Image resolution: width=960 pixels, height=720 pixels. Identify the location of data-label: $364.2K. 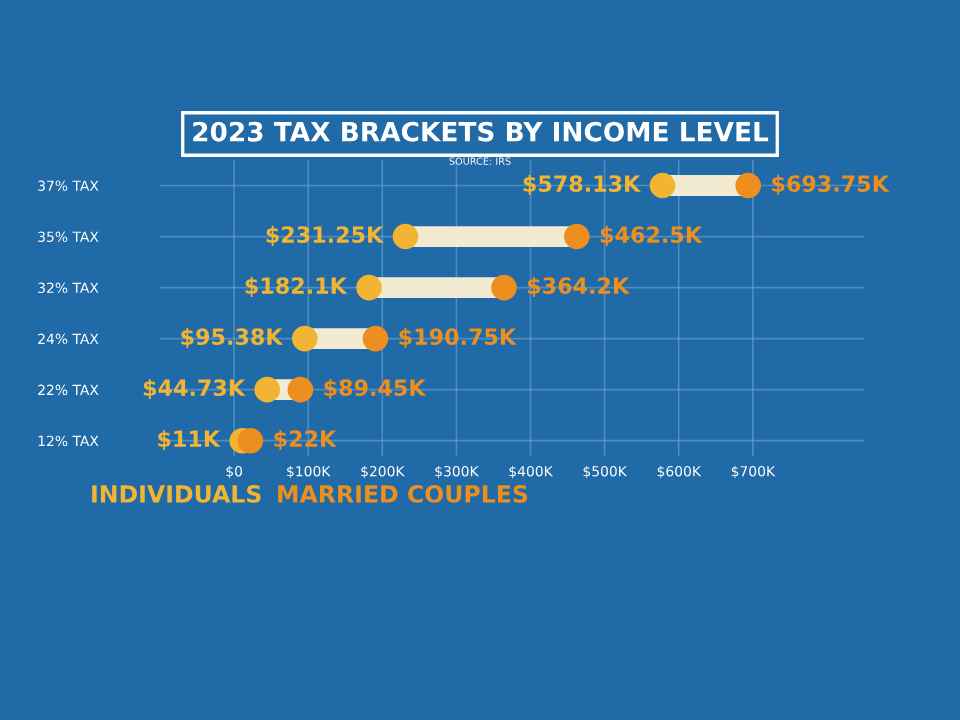
(578, 286).